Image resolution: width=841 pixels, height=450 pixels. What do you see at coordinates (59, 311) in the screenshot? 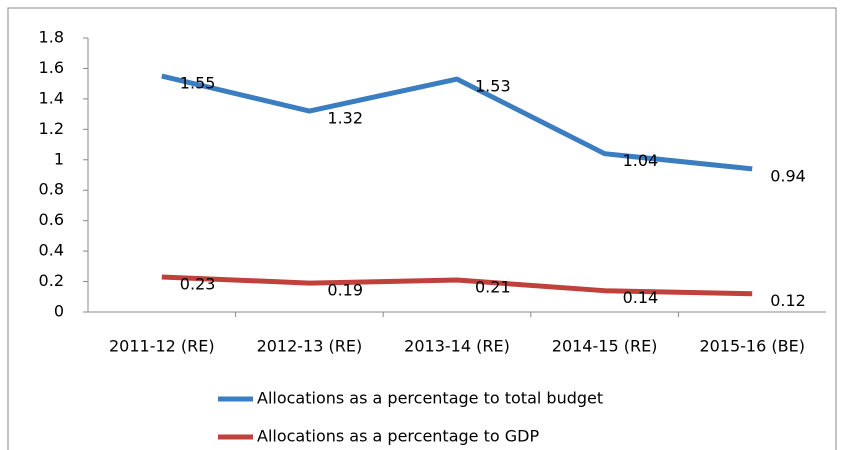
I see `y-tick-label: 0` at bounding box center [59, 311].